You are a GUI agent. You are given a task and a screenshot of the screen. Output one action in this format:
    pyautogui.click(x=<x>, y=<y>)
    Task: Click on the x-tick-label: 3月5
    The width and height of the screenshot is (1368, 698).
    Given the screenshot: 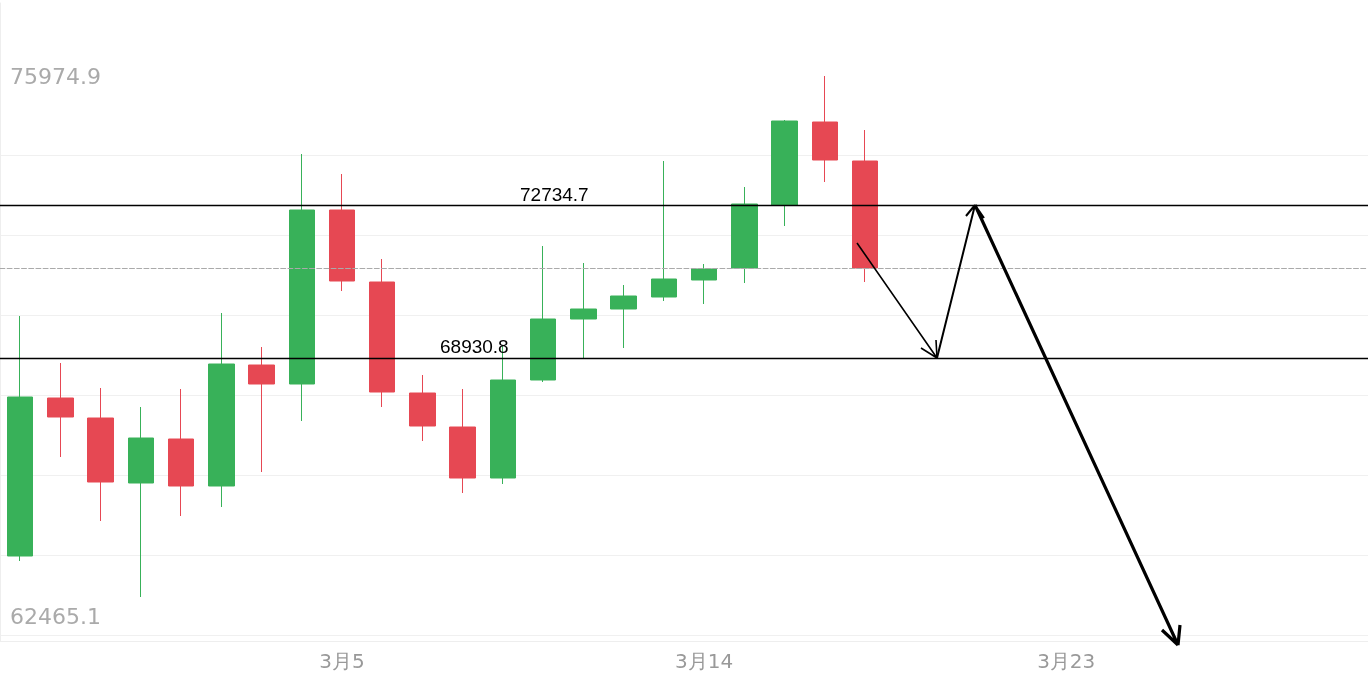 What is the action you would take?
    pyautogui.click(x=342, y=661)
    